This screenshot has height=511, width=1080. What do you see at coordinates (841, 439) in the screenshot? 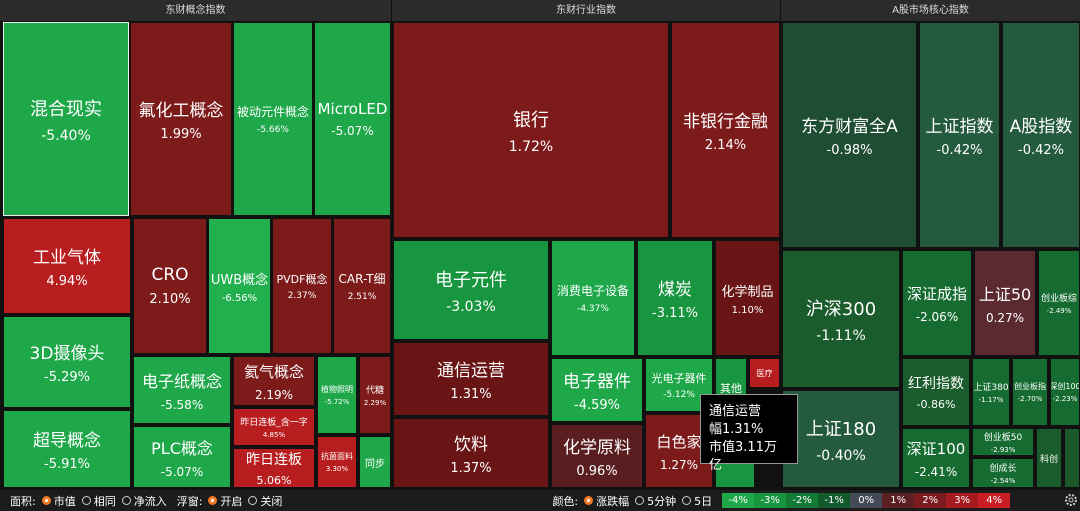
I see `tile: 上证180 -0.40%` at bounding box center [841, 439].